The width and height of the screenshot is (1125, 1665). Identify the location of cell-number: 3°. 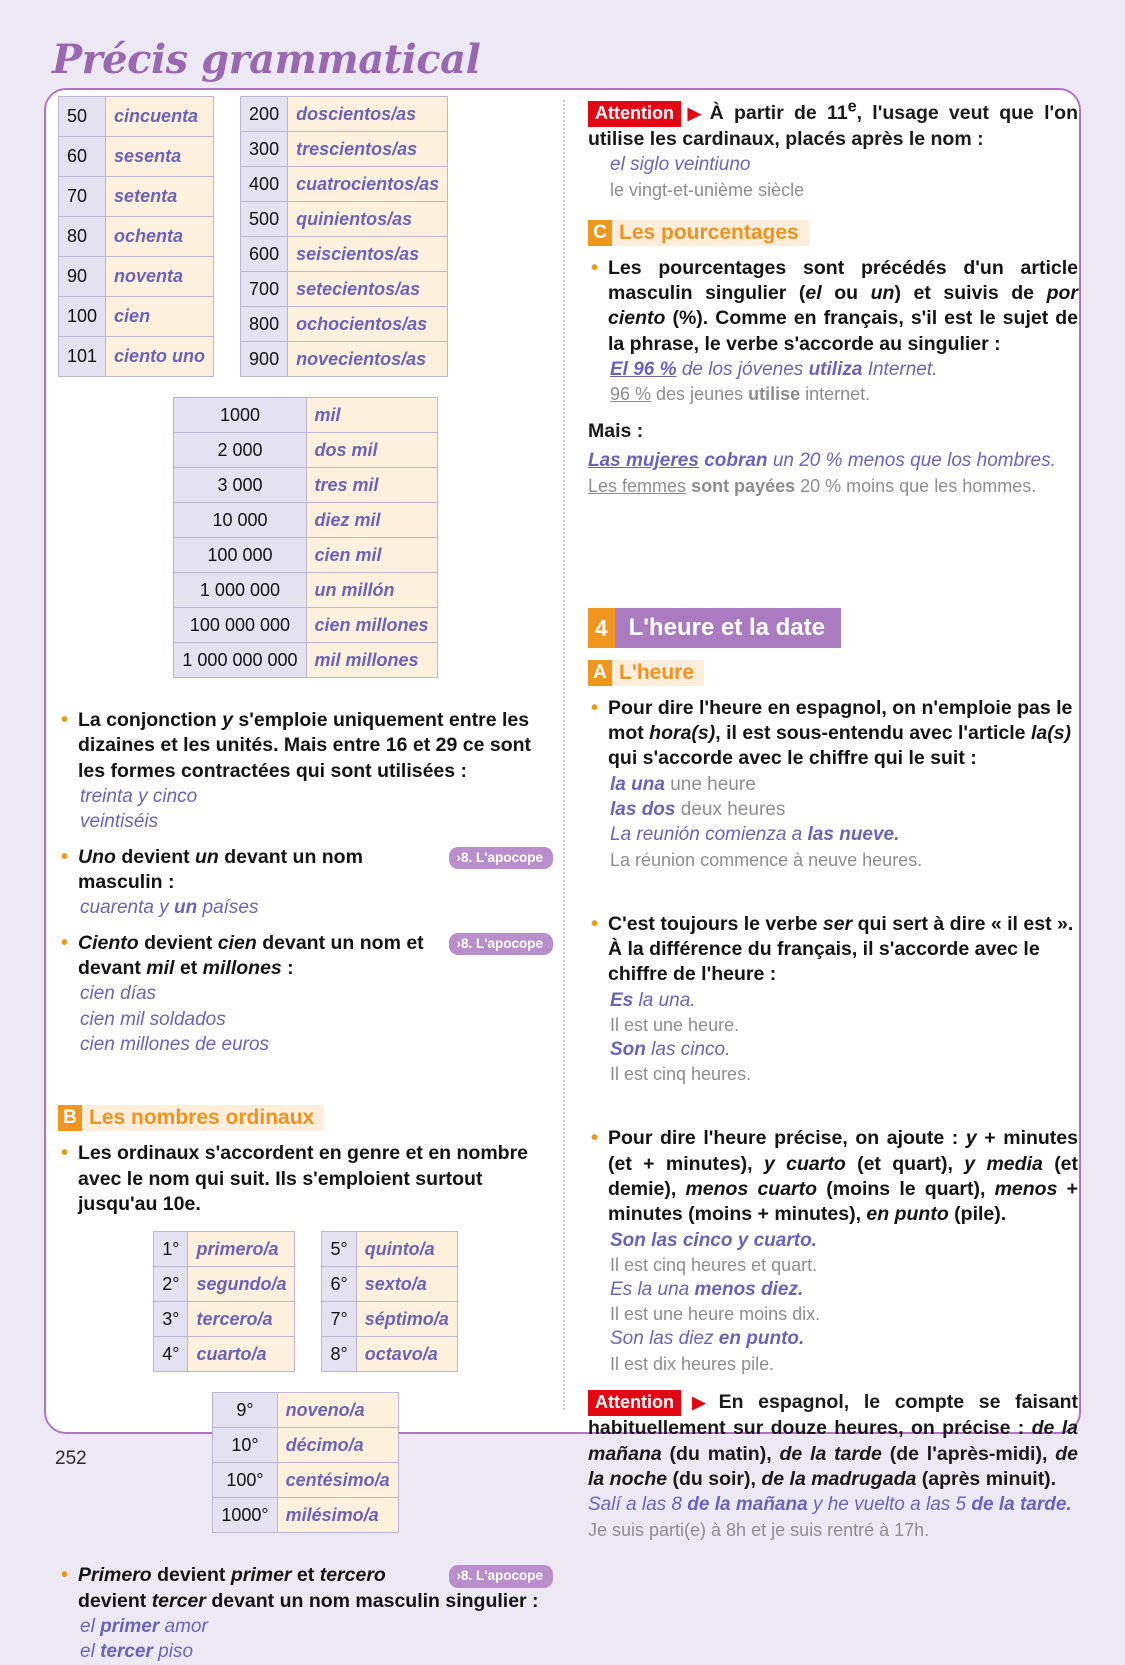
(171, 1319).